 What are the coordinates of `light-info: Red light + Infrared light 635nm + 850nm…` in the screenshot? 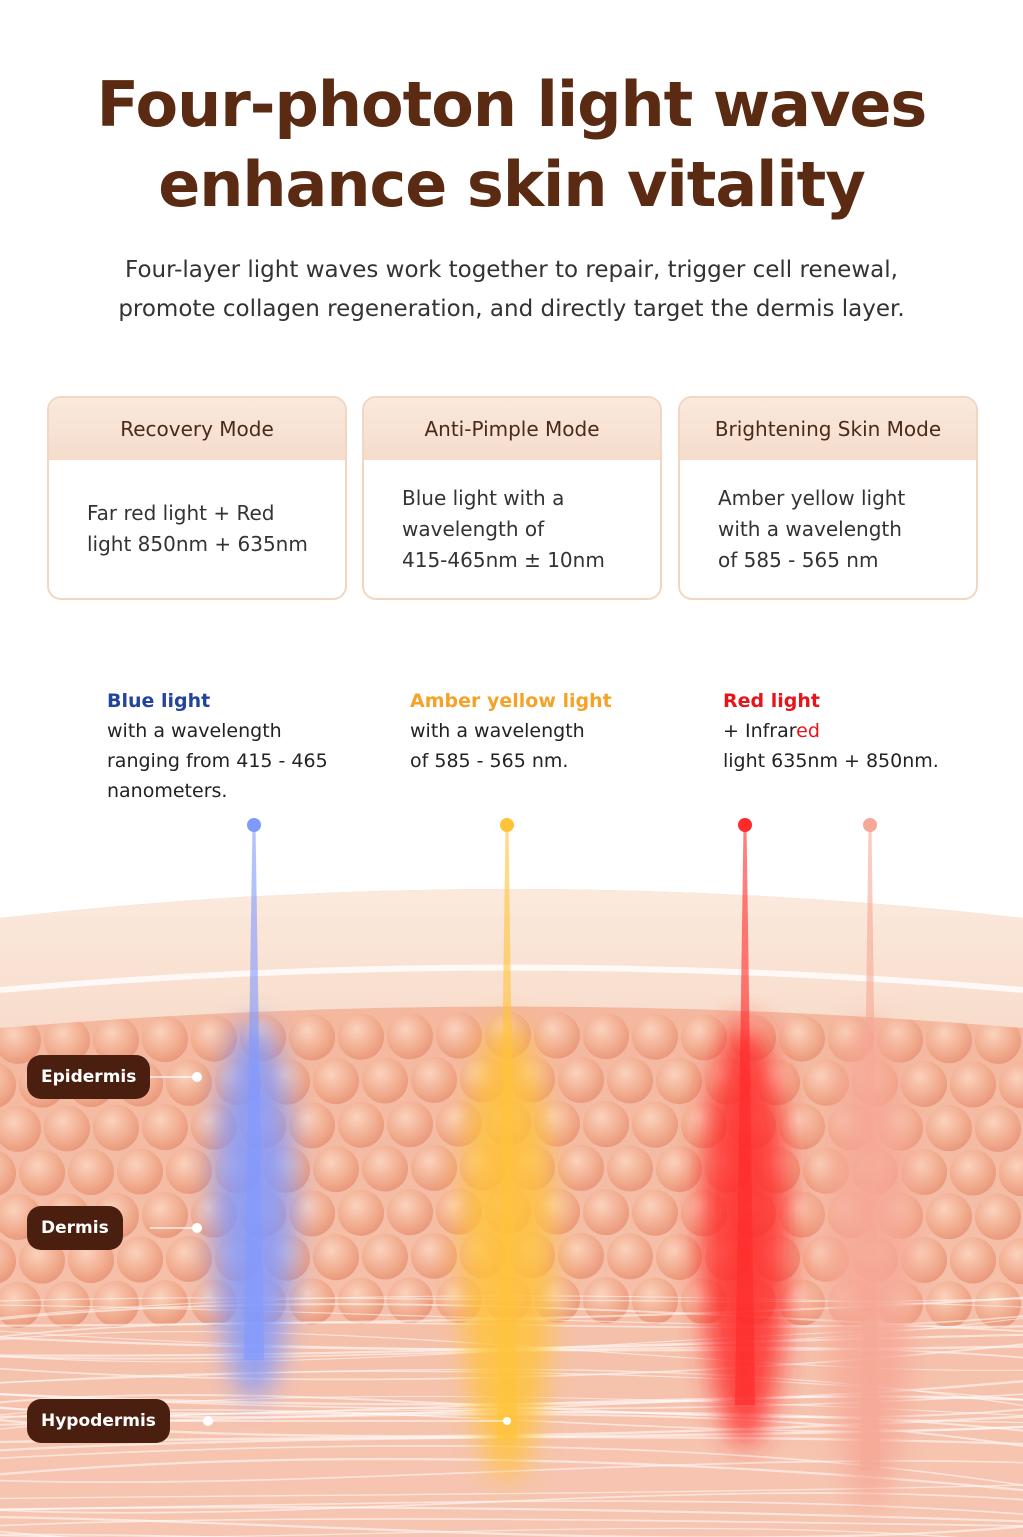 It's located at (831, 731).